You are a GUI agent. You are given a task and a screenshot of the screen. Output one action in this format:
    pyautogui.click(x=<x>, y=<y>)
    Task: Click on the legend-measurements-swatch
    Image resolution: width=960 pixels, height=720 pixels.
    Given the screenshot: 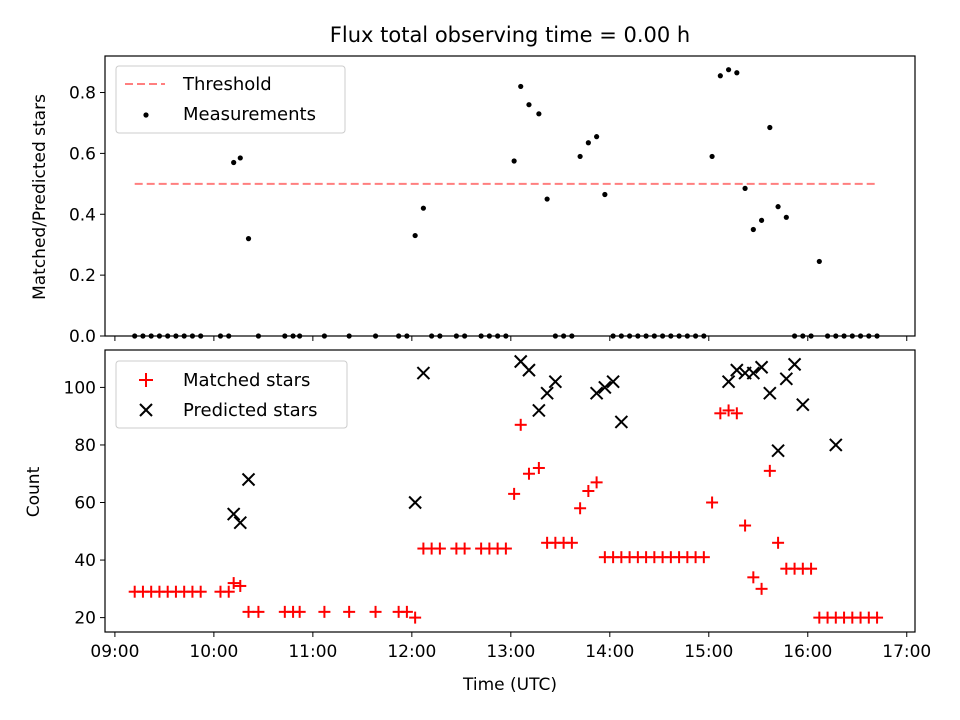 What is the action you would take?
    pyautogui.click(x=146, y=115)
    